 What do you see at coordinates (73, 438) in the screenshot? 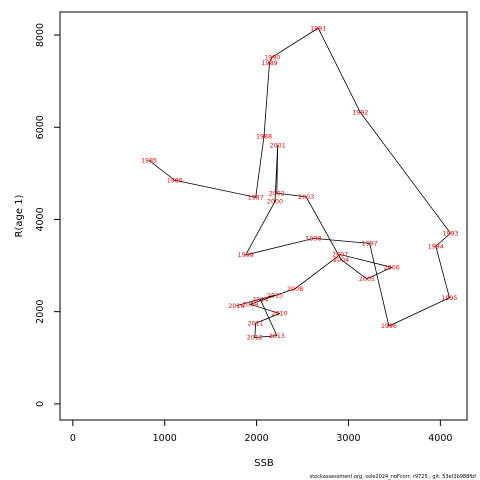
I see `x-tick-label: 0` at bounding box center [73, 438].